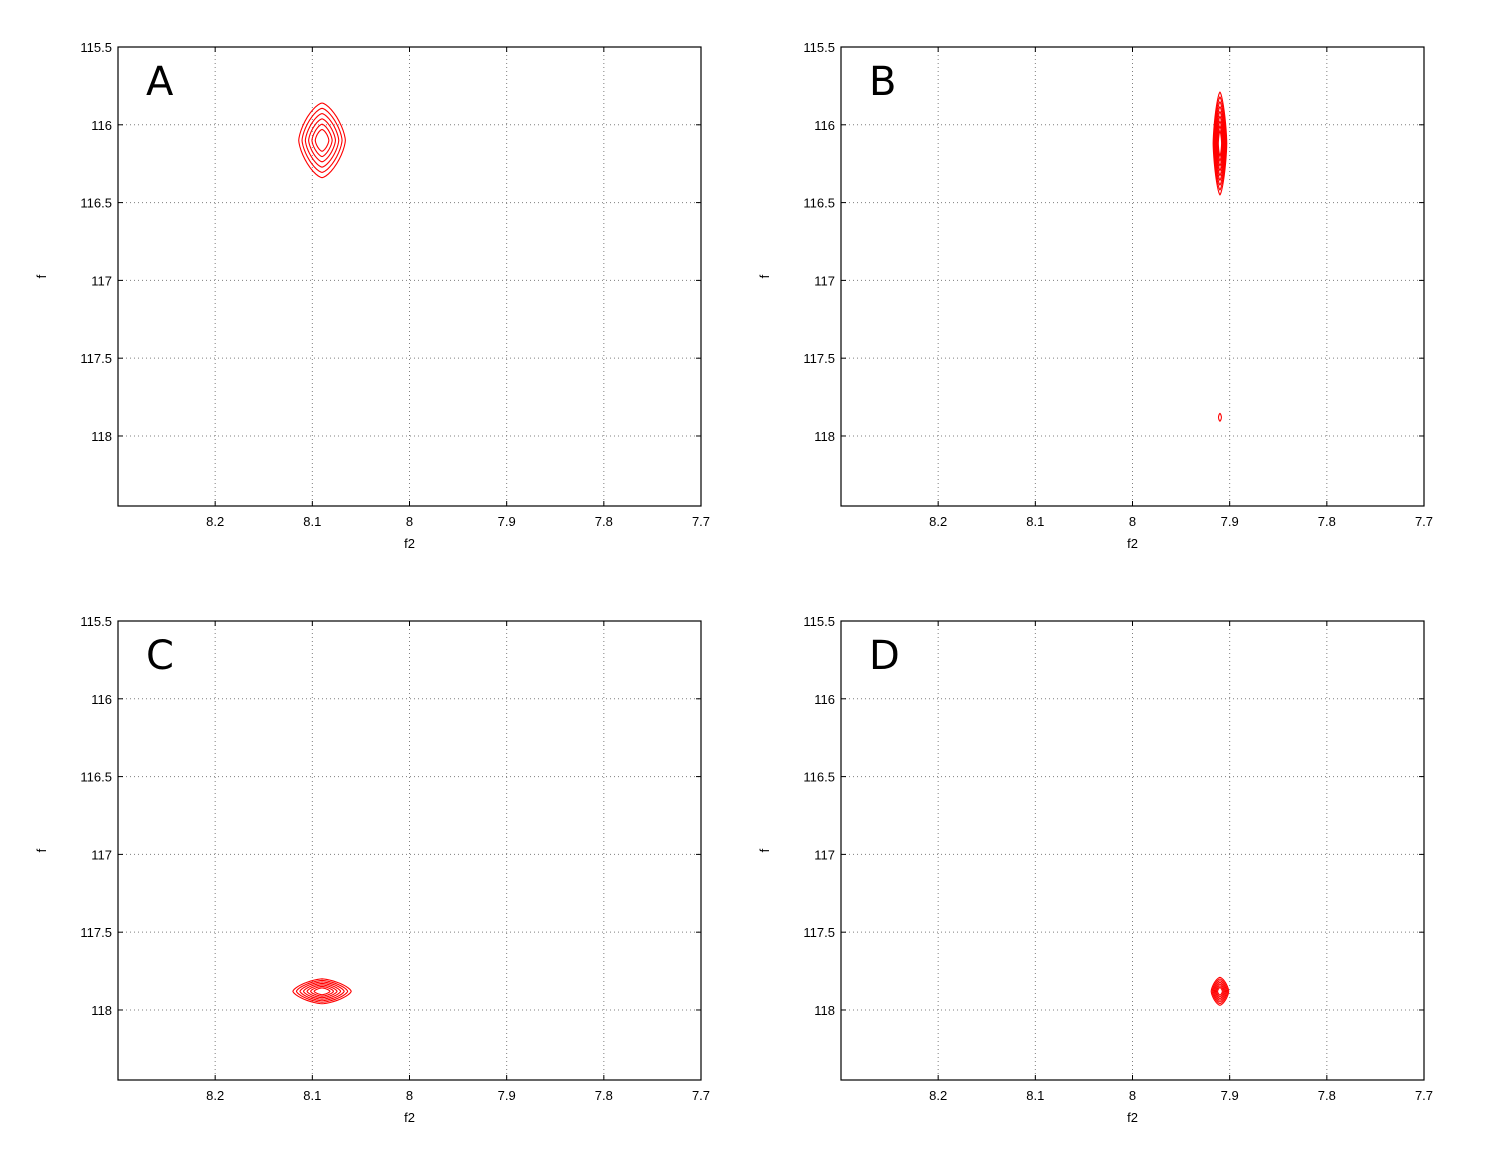 The height and width of the screenshot is (1155, 1500). Describe the element at coordinates (884, 656) in the screenshot. I see `panel-label: D` at that location.